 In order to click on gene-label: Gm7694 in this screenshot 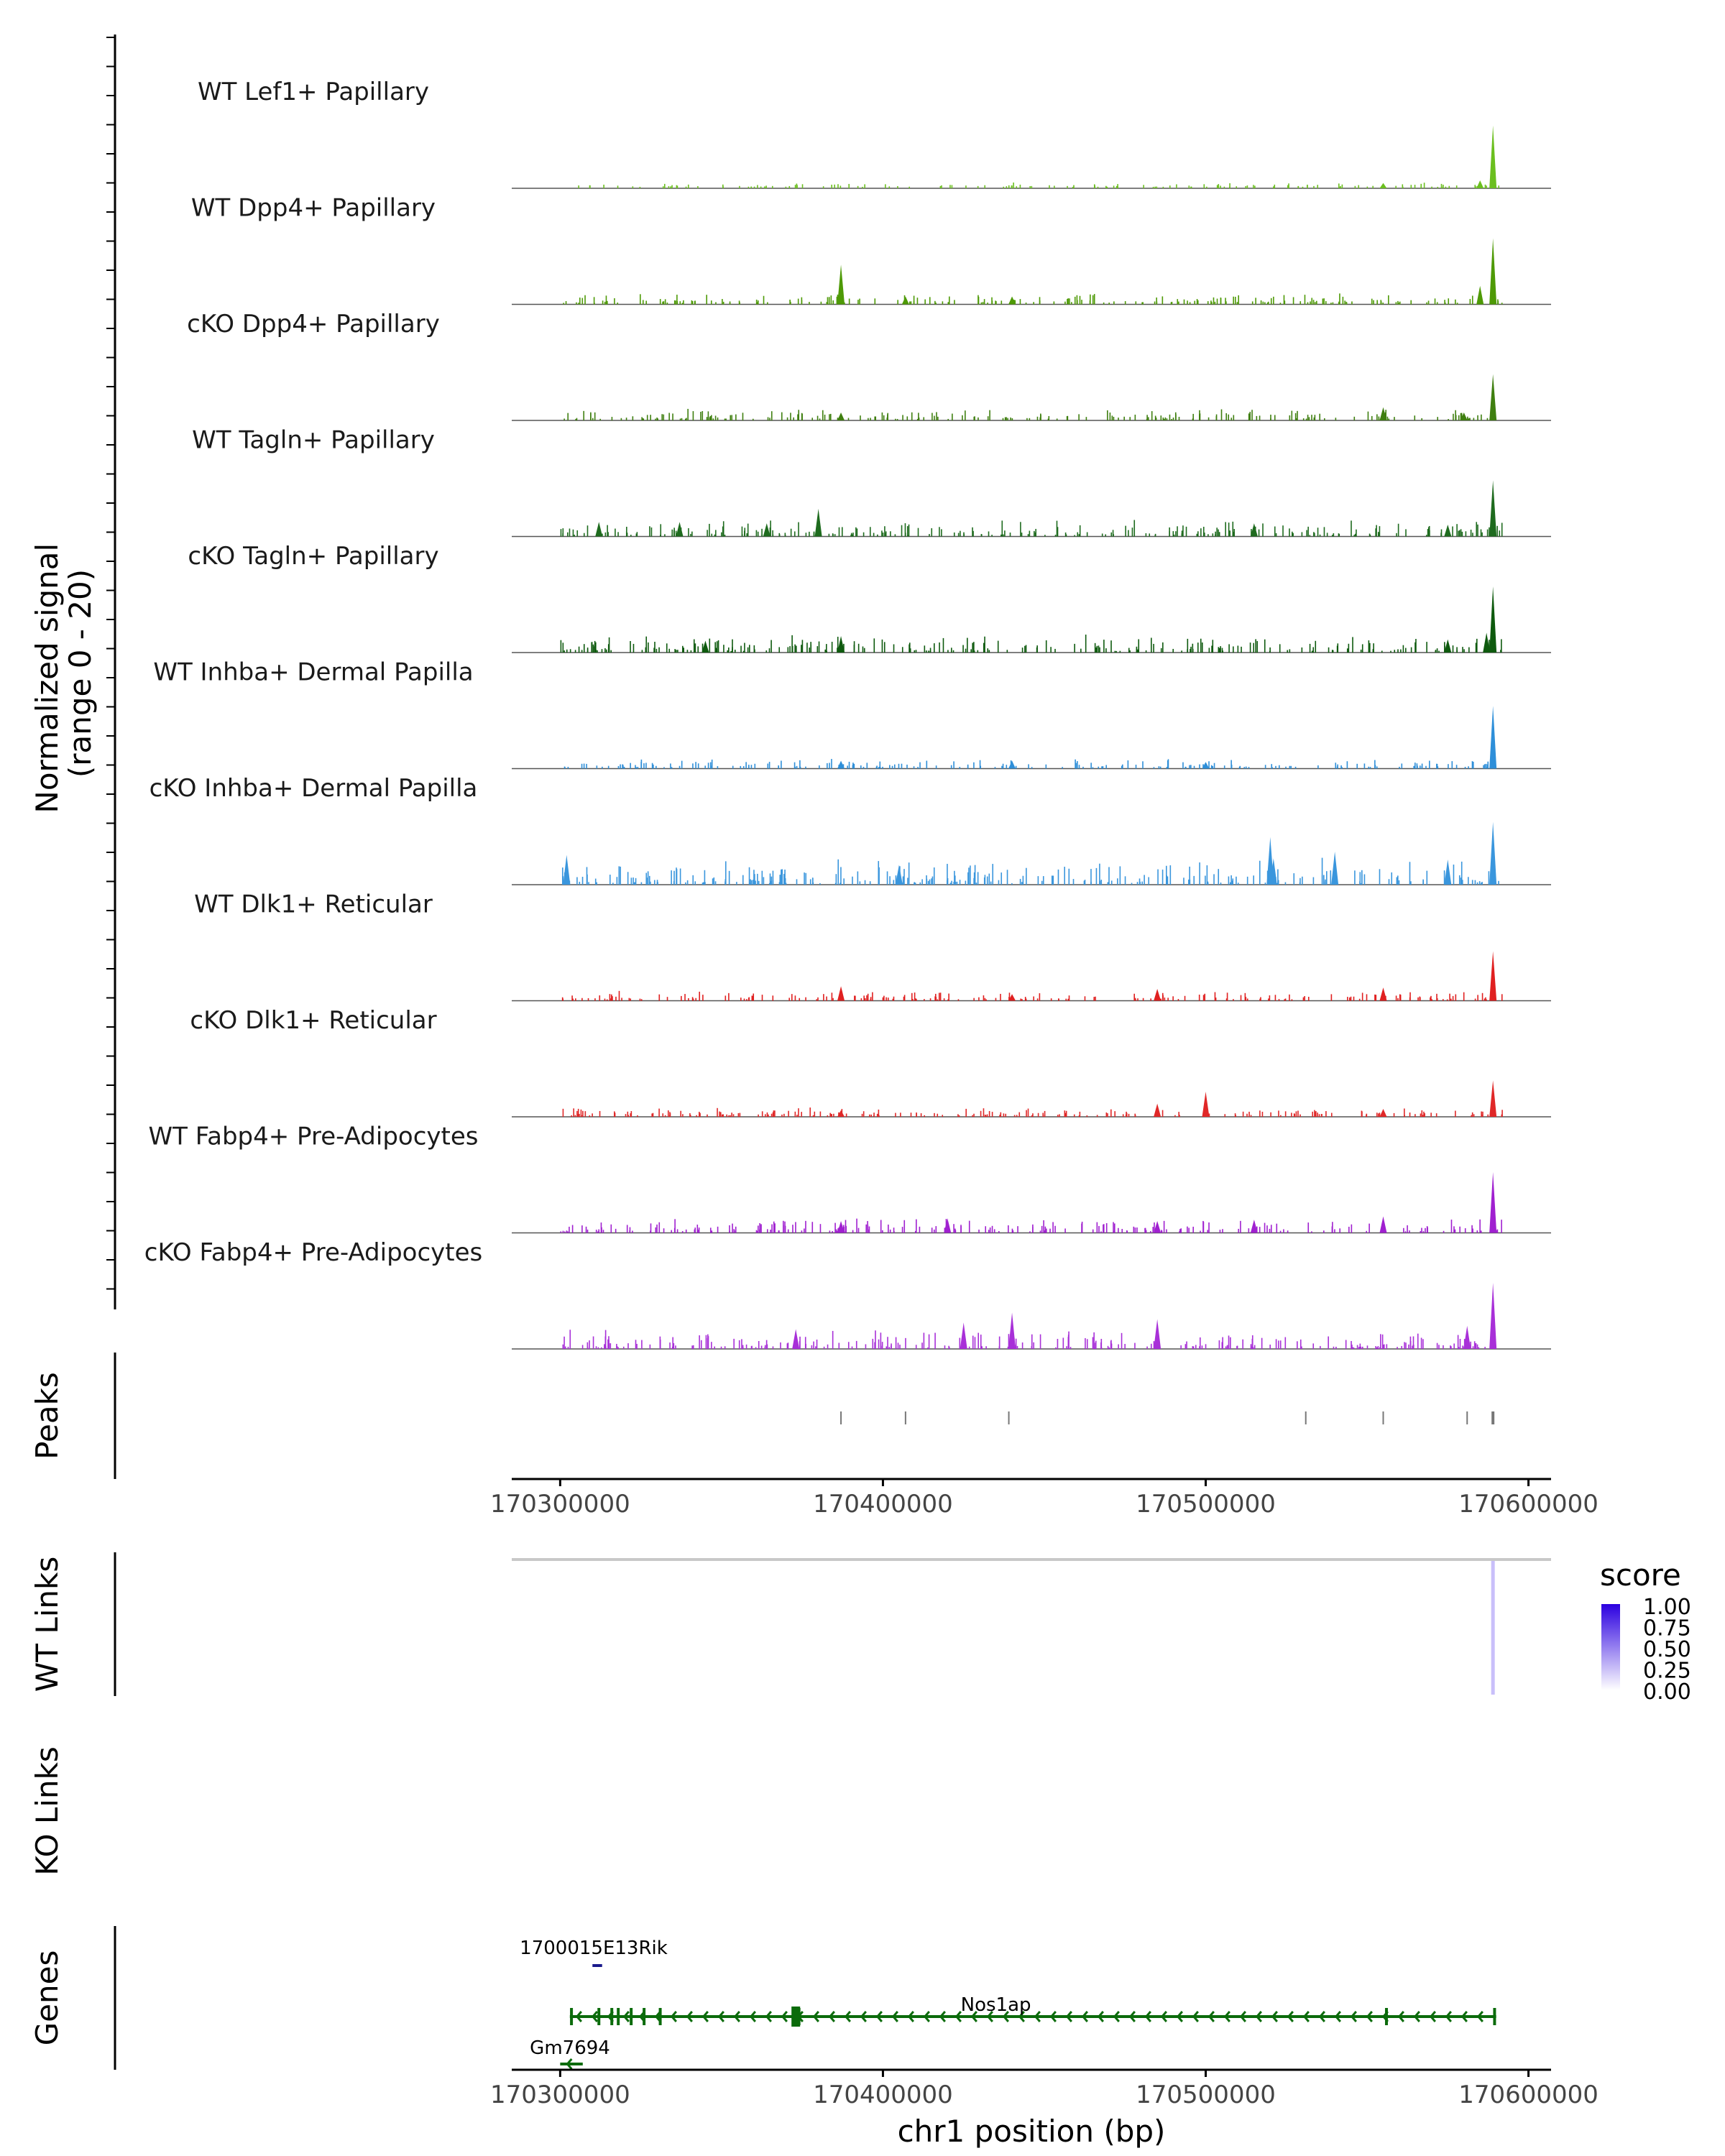, I will do `click(570, 2048)`.